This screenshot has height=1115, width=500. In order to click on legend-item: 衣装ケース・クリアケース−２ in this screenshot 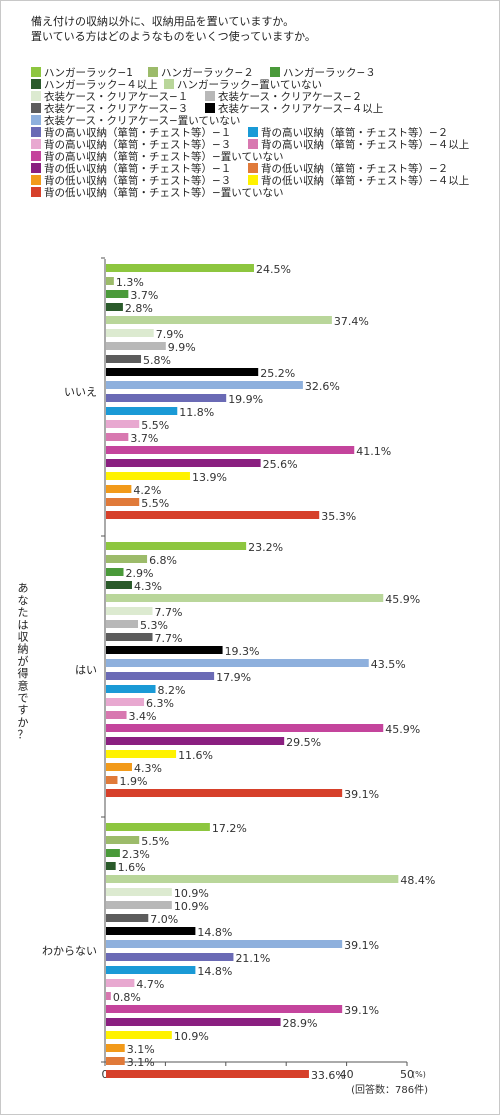, I will do `click(283, 97)`.